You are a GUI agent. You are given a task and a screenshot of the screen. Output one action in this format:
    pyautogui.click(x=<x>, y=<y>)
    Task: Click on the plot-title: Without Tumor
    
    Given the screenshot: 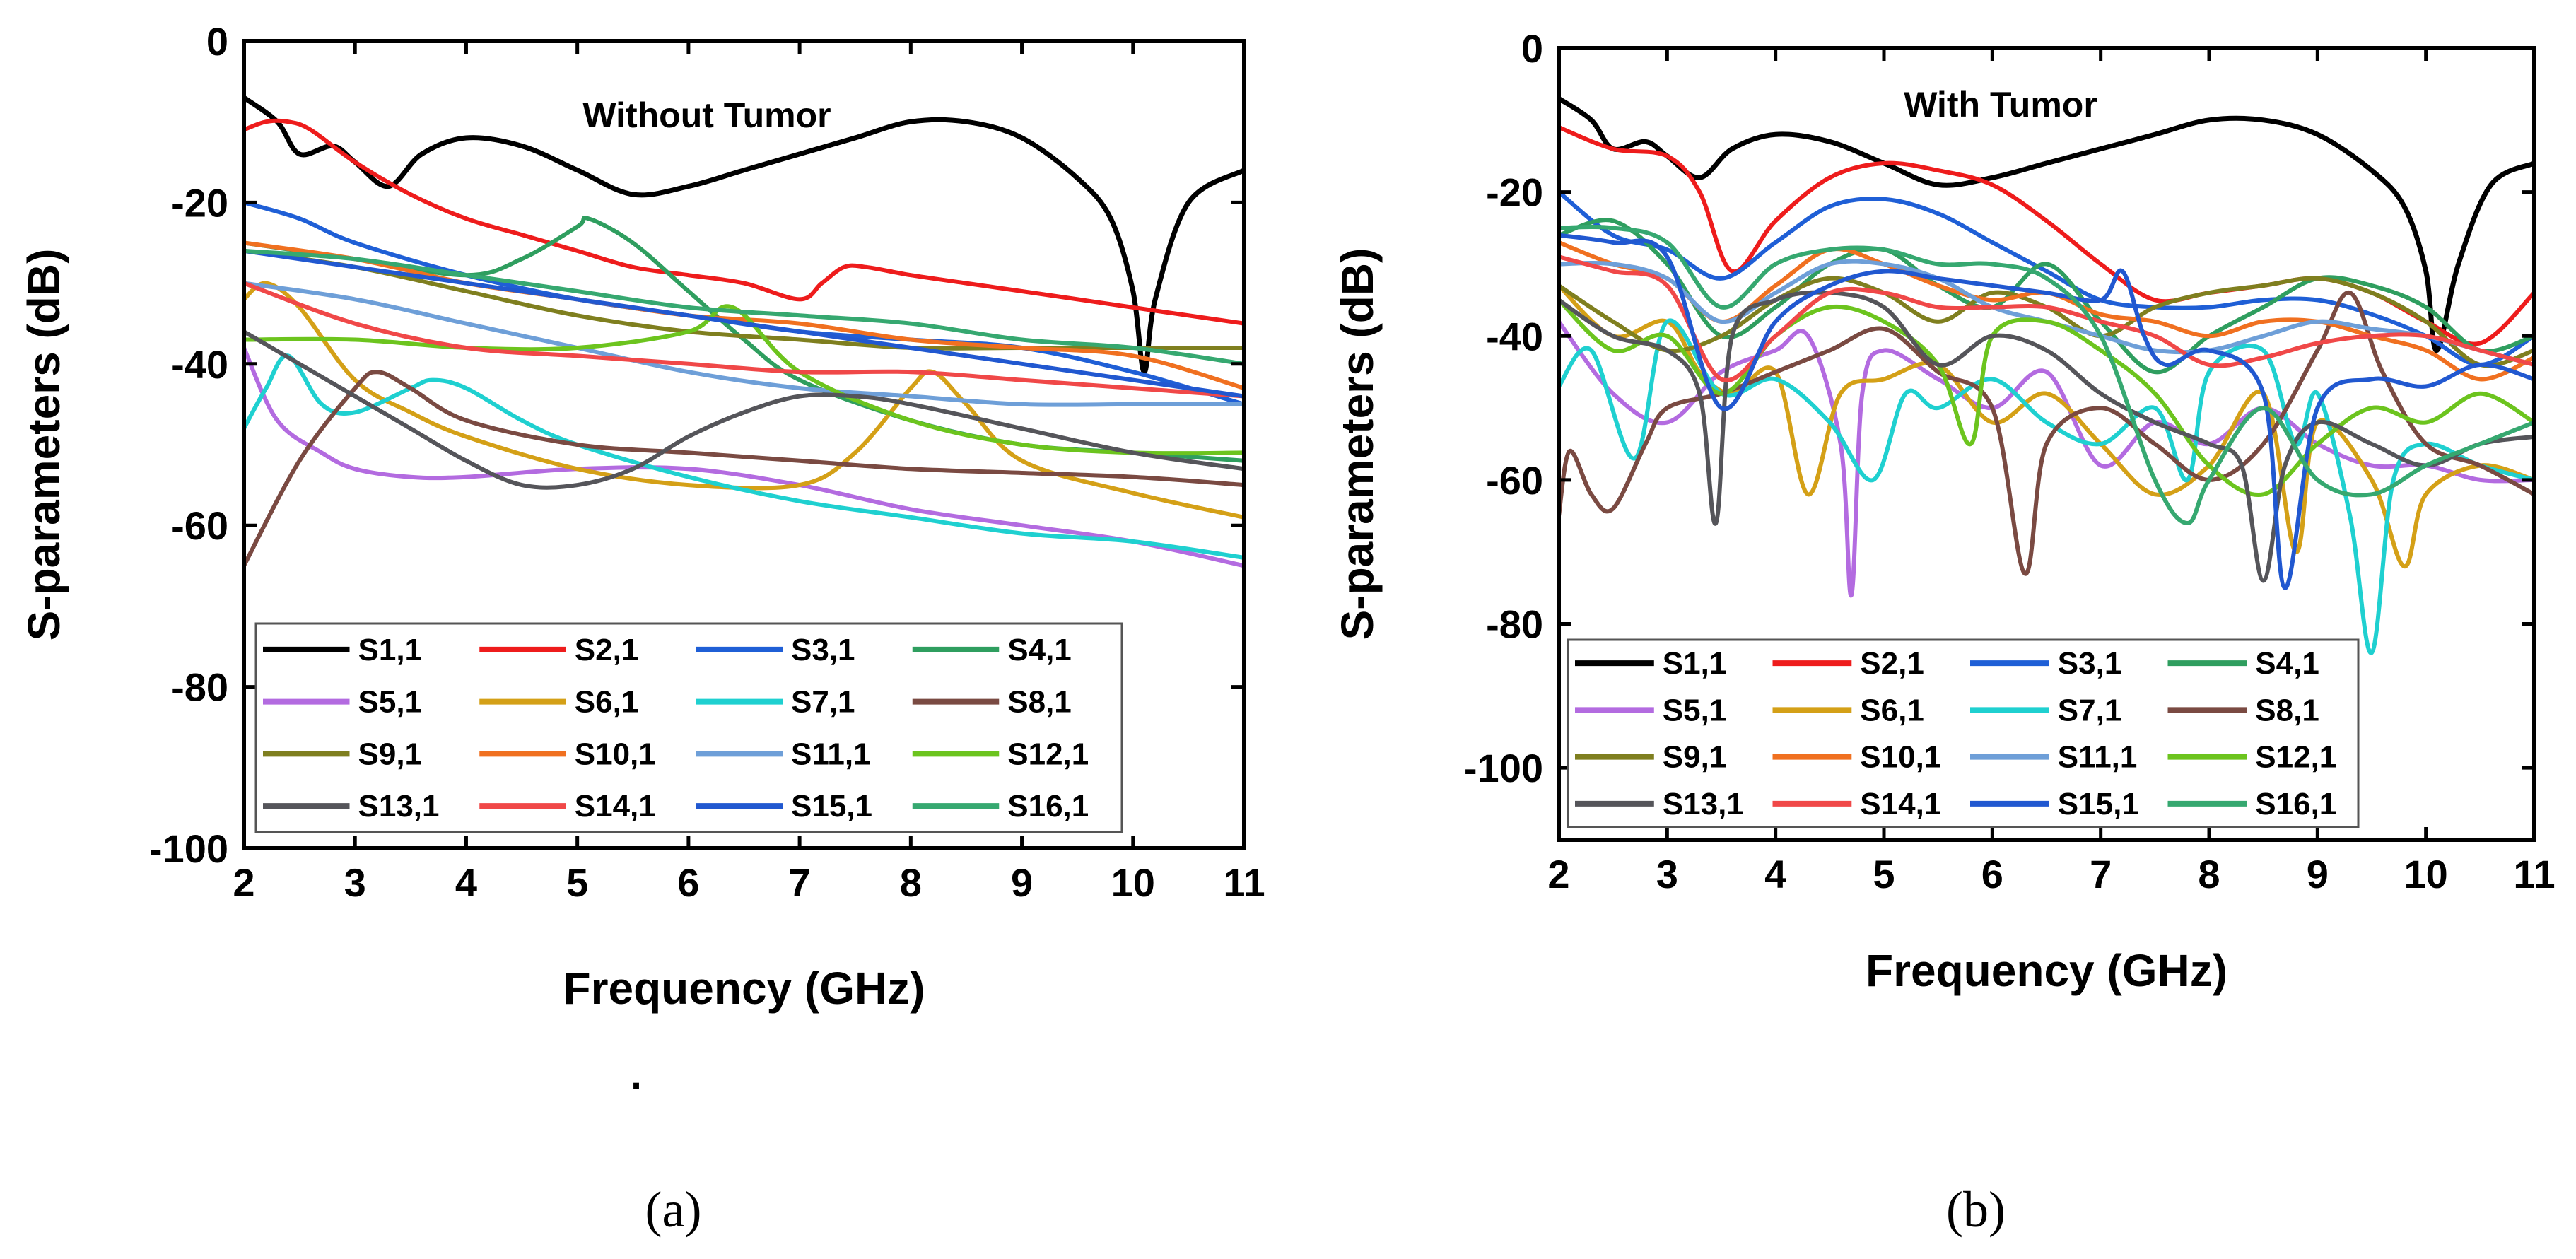 What is the action you would take?
    pyautogui.click(x=706, y=115)
    